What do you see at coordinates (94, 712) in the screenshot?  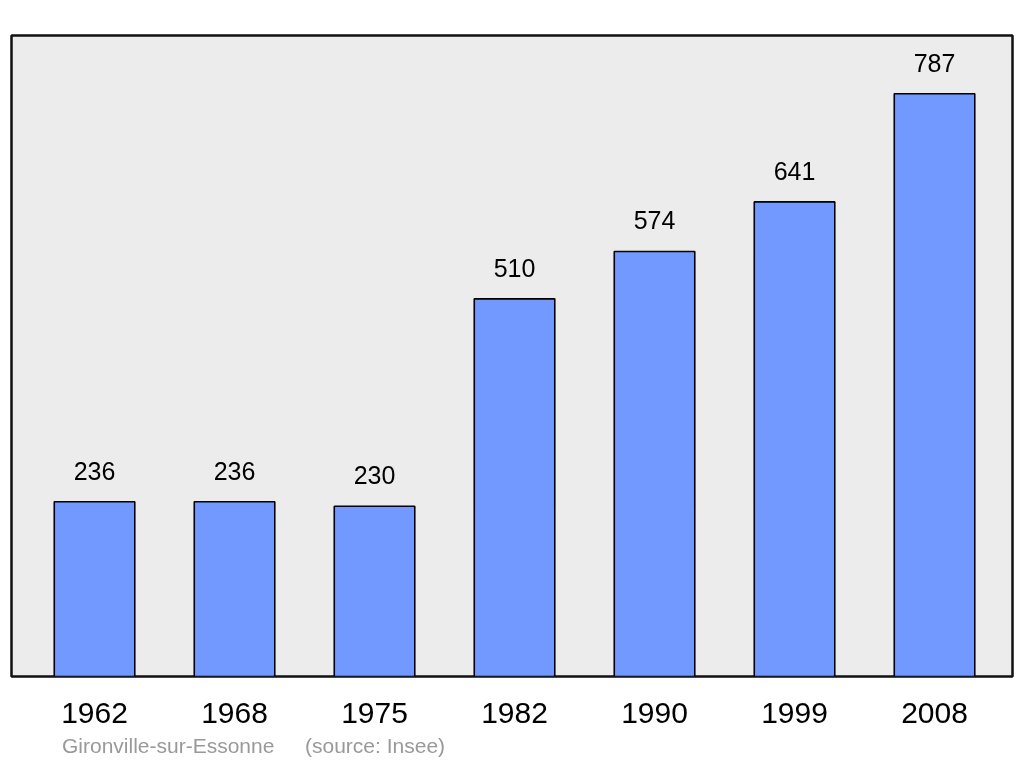 I see `x-tick-label: 1962` at bounding box center [94, 712].